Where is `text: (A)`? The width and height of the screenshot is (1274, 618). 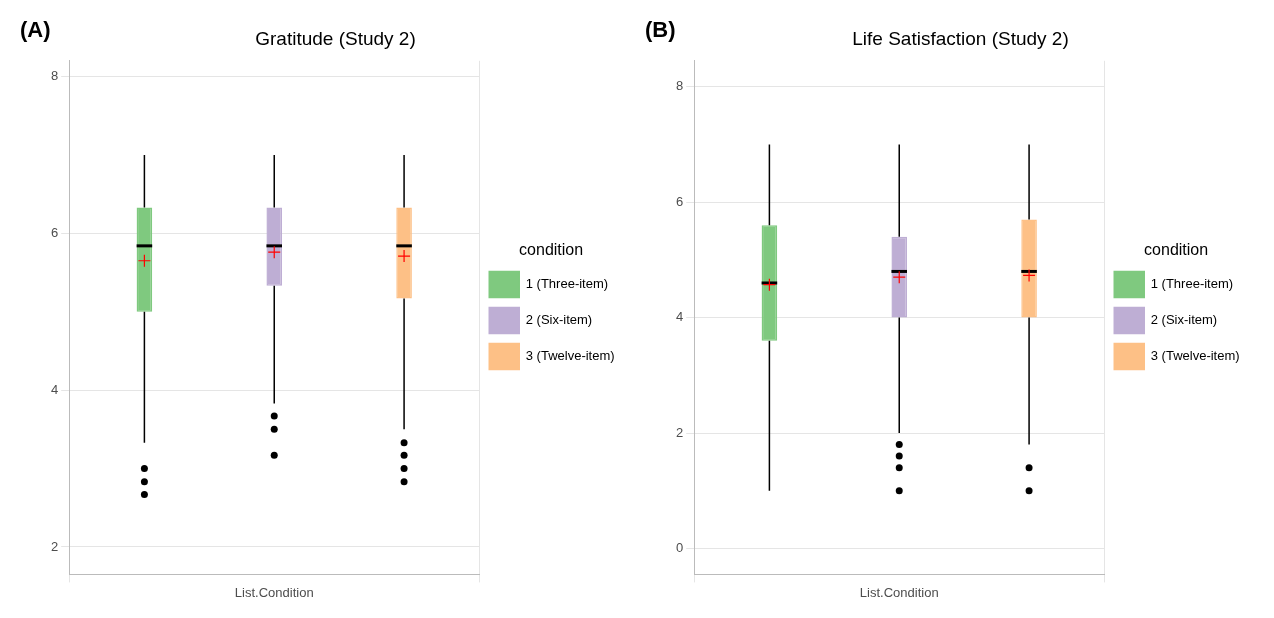
text: (A) is located at coordinates (35, 30).